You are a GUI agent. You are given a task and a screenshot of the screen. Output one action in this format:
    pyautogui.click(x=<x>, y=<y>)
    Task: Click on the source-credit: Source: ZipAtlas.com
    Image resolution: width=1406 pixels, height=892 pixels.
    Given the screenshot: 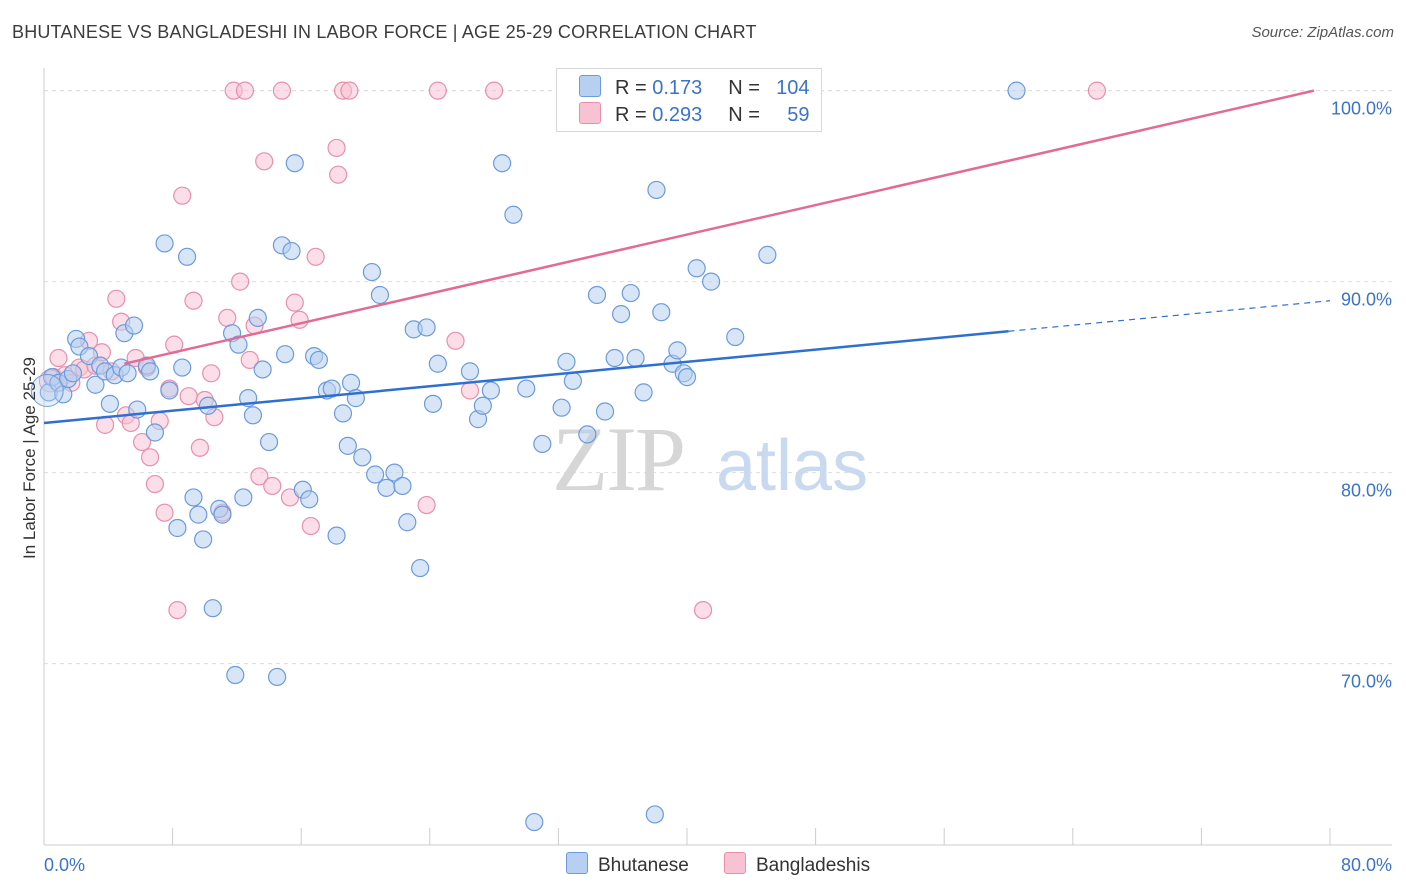 What is the action you would take?
    pyautogui.click(x=1322, y=32)
    